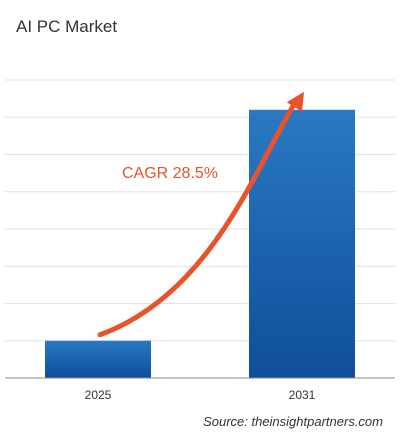  What do you see at coordinates (302, 395) in the screenshot?
I see `x-tick-label-2031: 2031` at bounding box center [302, 395].